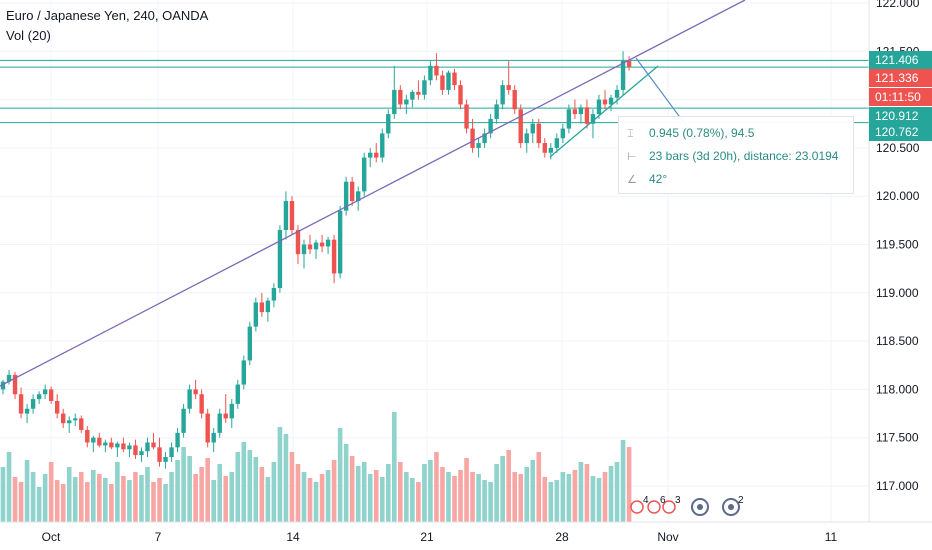  I want to click on time-axis: Oct 7 14 21 28 Nov 11, so click(440, 537).